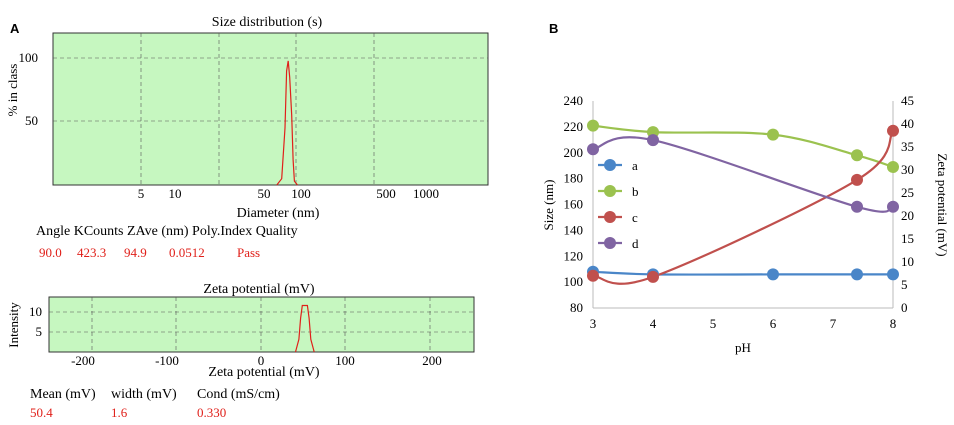  I want to click on zeta-xlabel: Zeta potential (mV), so click(264, 372).